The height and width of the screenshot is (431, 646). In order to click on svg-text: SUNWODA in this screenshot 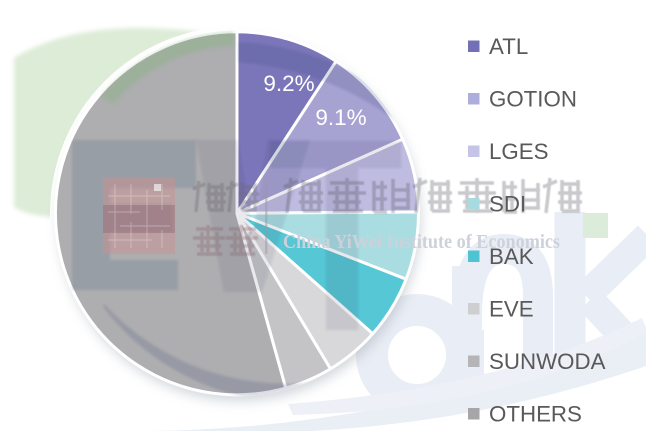, I will do `click(547, 361)`.